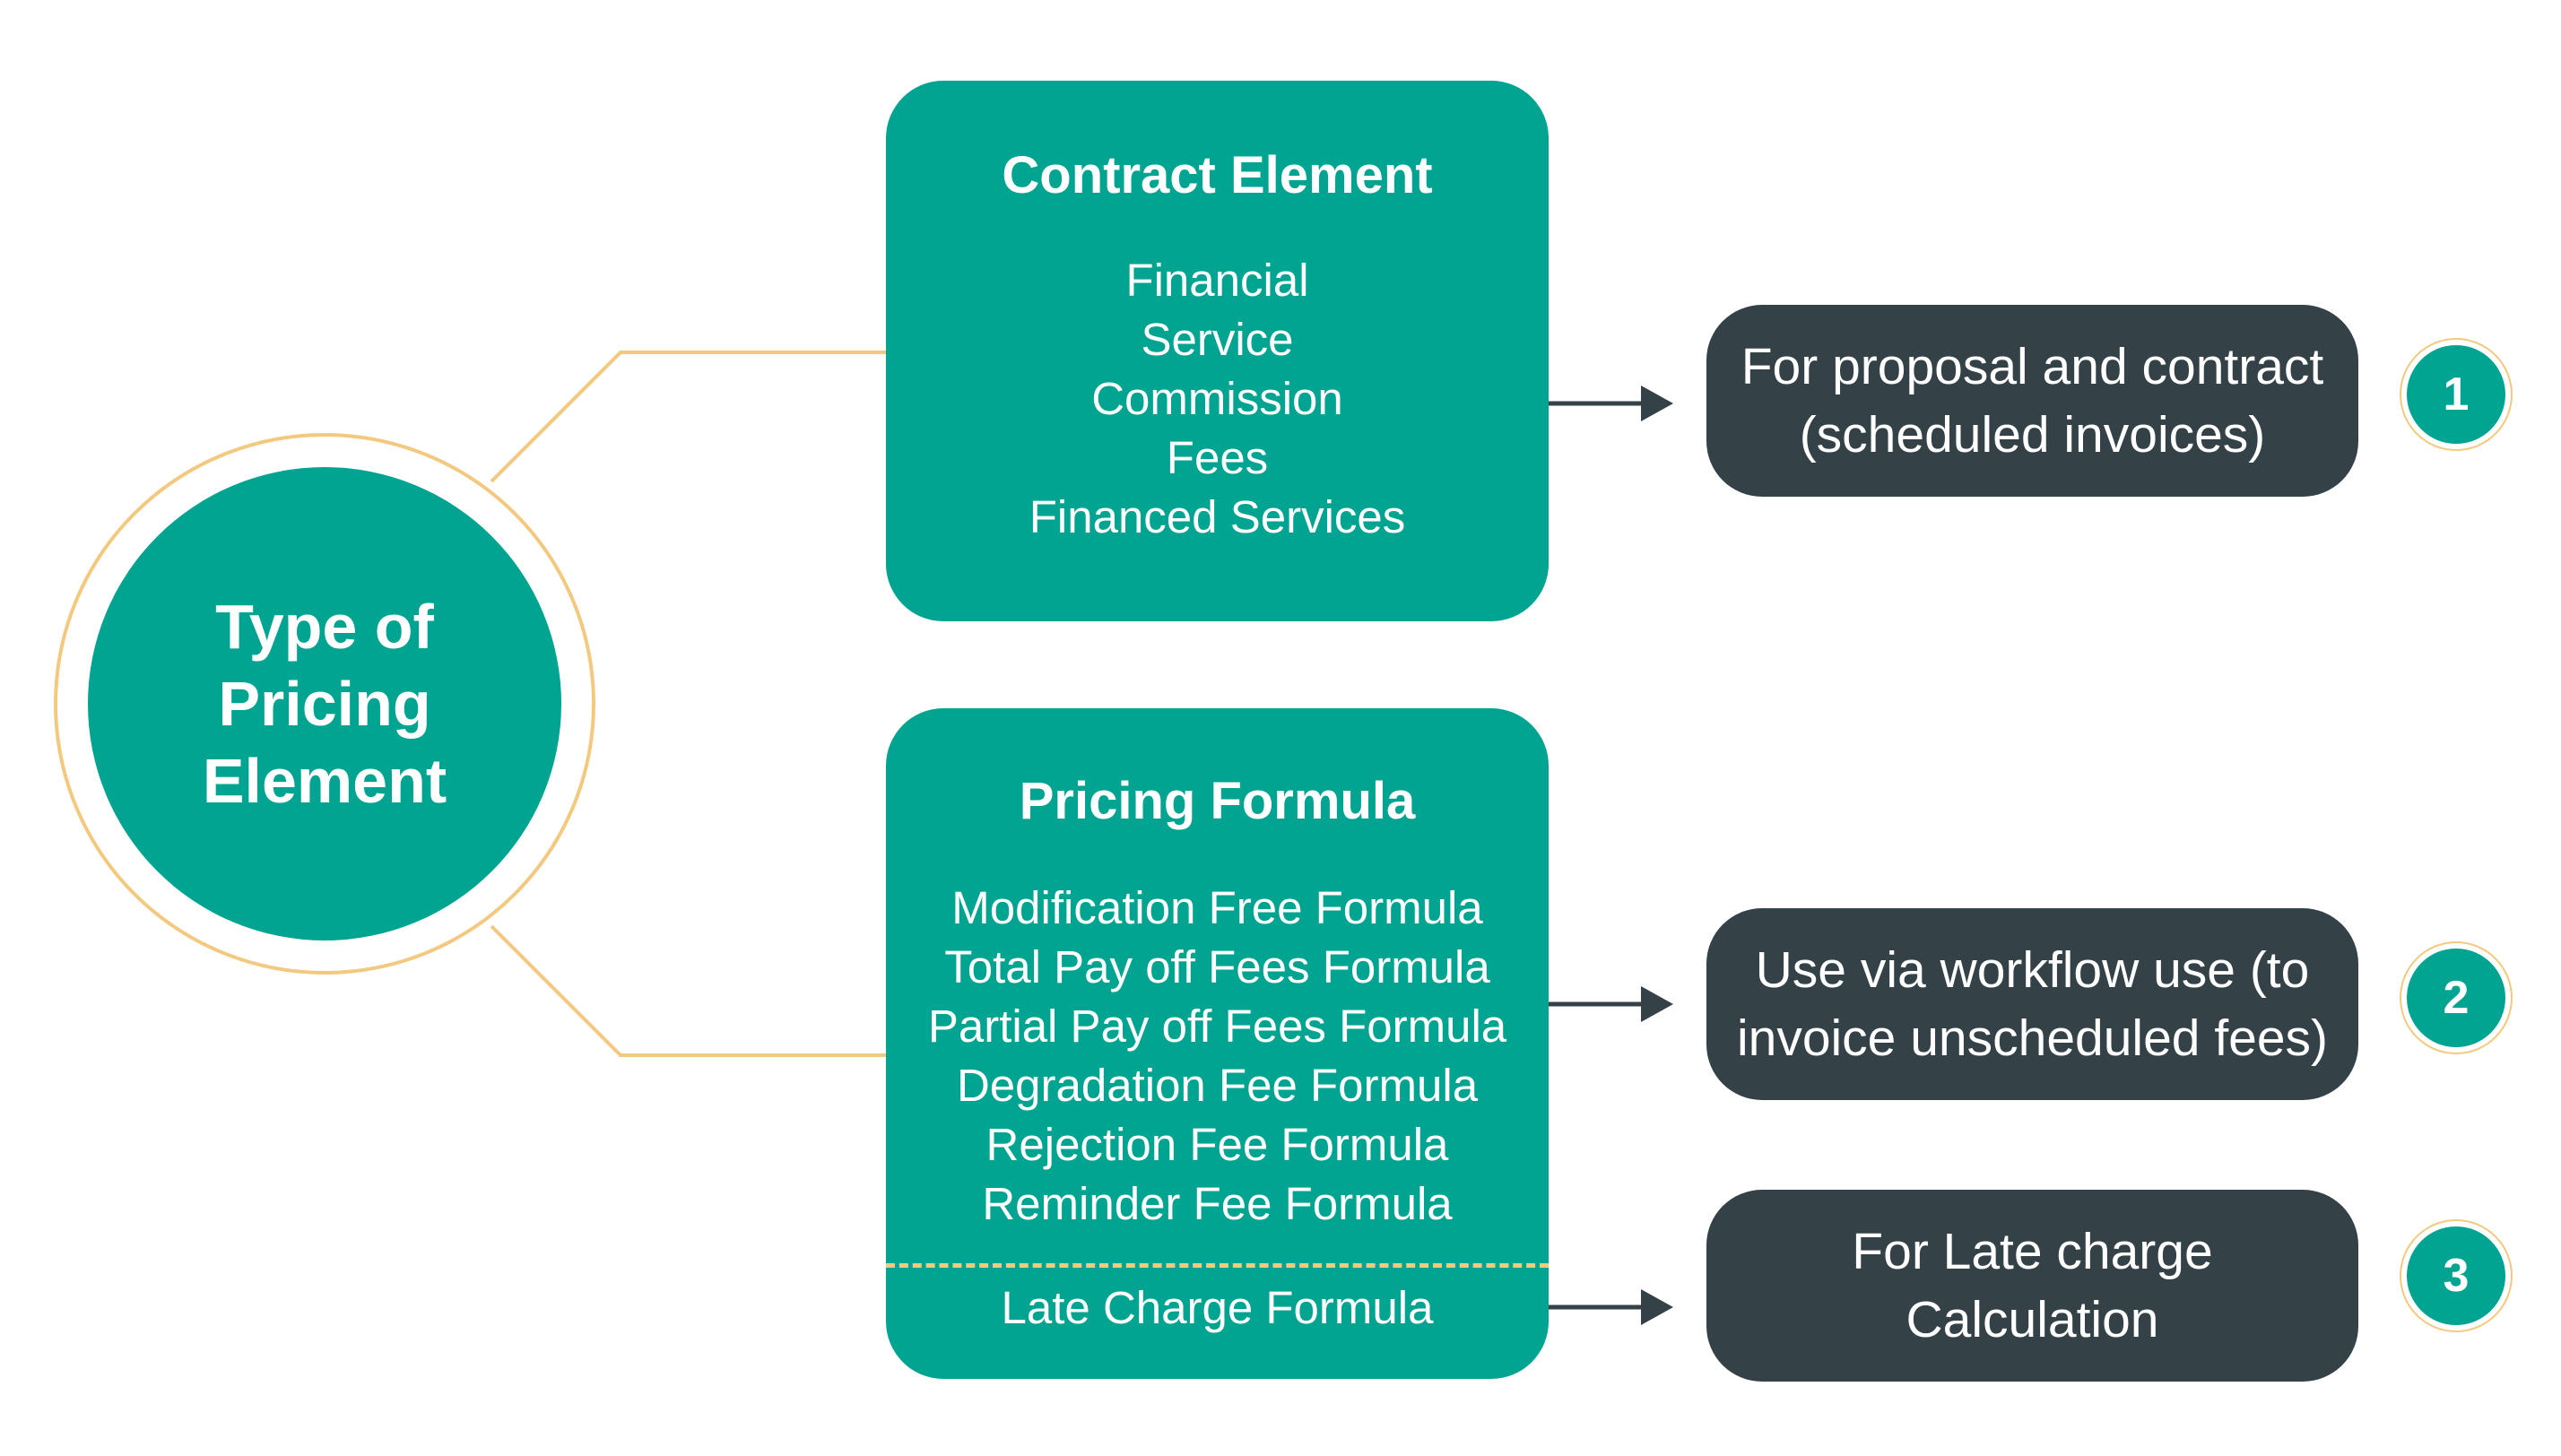 This screenshot has width=2561, height=1456. I want to click on connector-to-contract-element, so click(688, 417).